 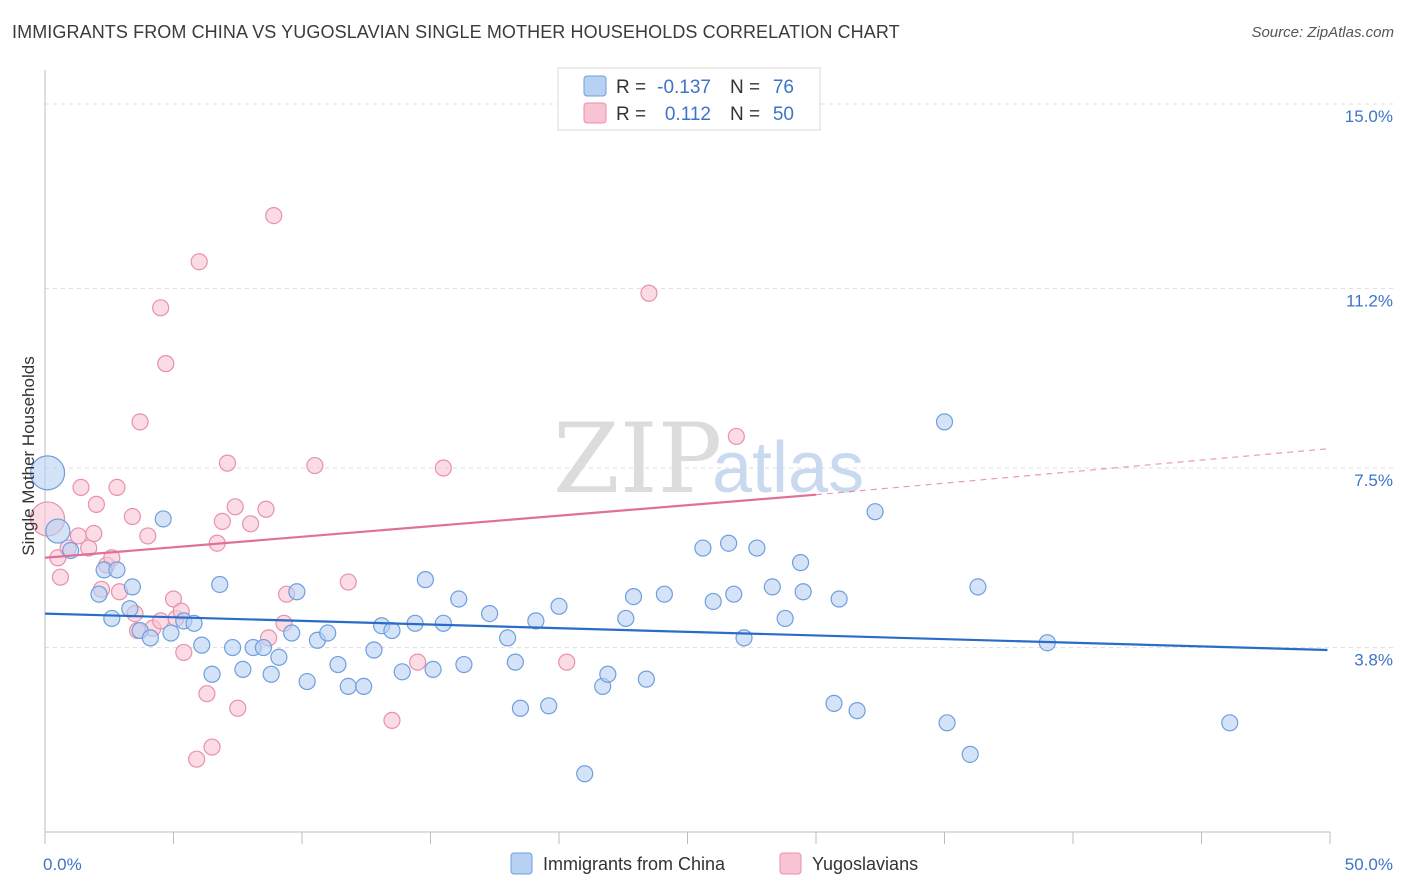 I want to click on y-axis-title: Single Mother Households, so click(x=28, y=455).